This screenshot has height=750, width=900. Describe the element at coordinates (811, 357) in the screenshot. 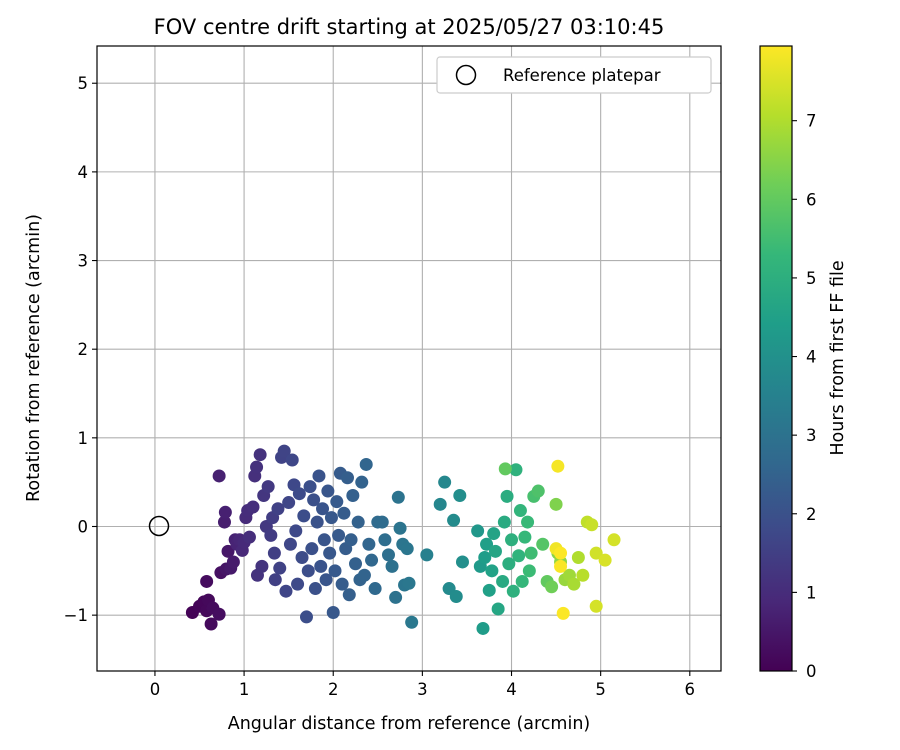

I see `colorbar-tick-label: 4` at that location.